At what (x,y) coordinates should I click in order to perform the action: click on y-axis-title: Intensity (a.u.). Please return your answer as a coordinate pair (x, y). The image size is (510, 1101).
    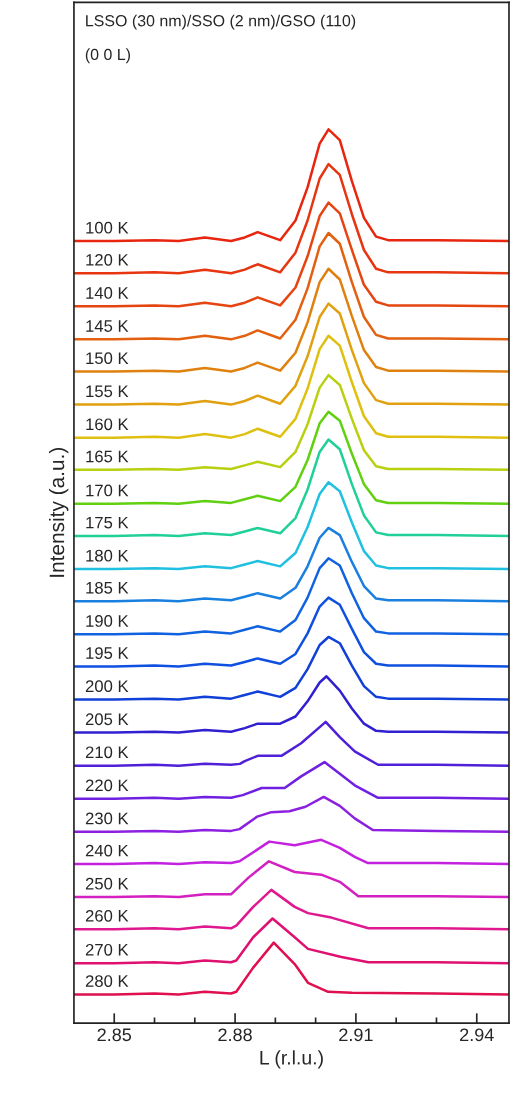
    Looking at the image, I should click on (58, 512).